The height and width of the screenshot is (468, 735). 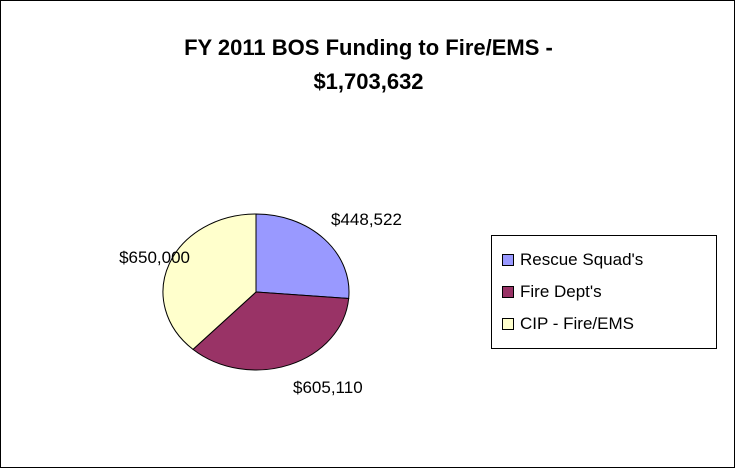 What do you see at coordinates (577, 323) in the screenshot?
I see `legend-label-cip-fire-ems: CIP - Fire/EMS` at bounding box center [577, 323].